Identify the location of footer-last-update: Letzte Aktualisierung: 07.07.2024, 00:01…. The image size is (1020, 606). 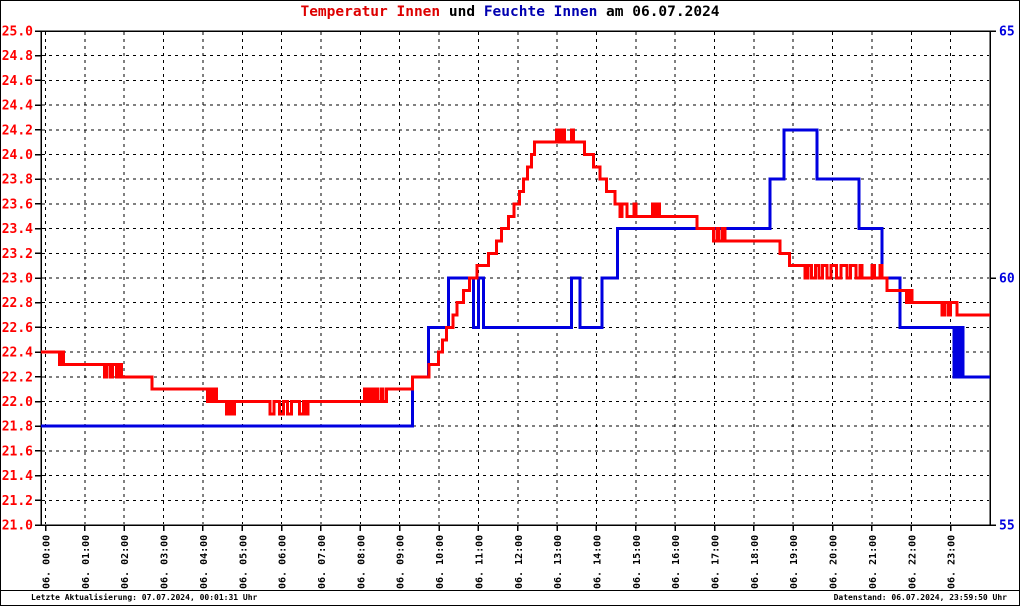
(144, 597).